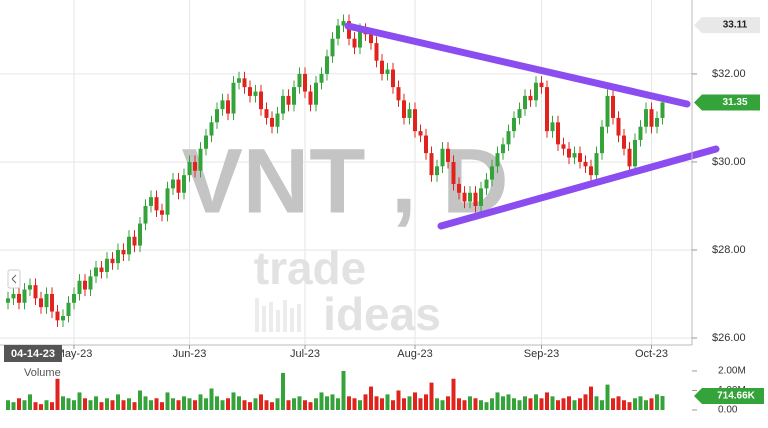  I want to click on scroll-button, so click(14, 279).